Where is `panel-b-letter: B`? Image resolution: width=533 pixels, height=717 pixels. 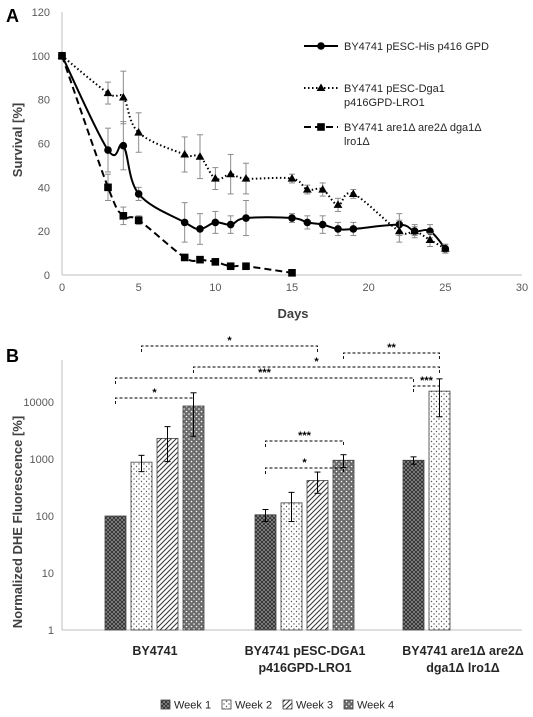 panel-b-letter: B is located at coordinates (12, 356).